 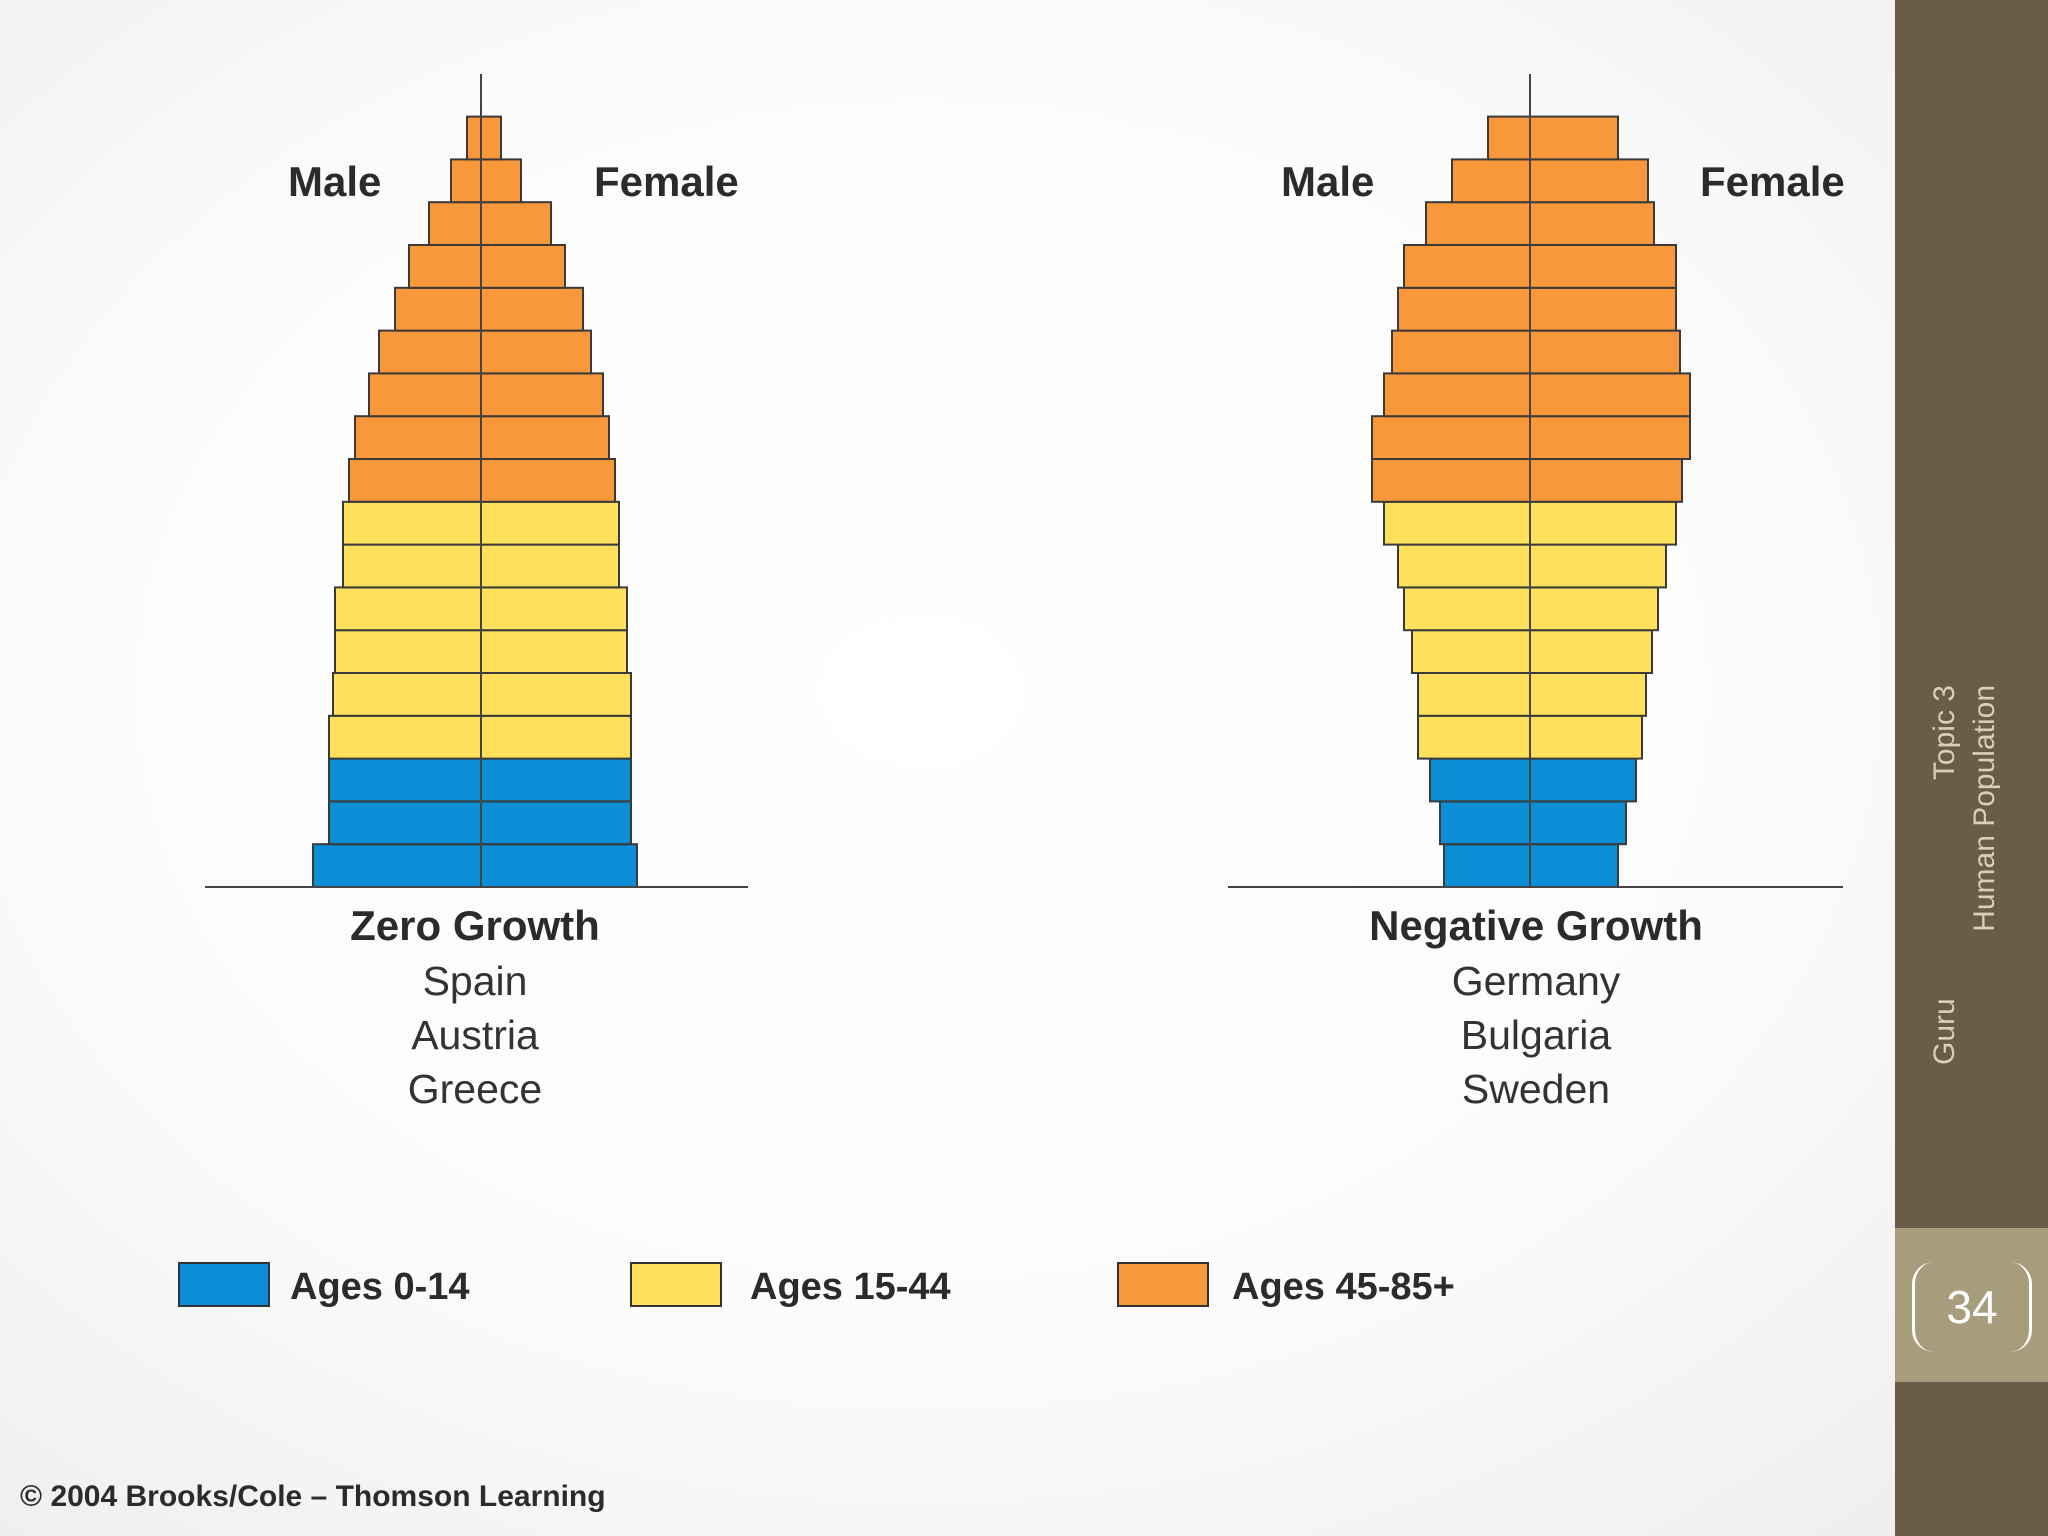 What do you see at coordinates (1536, 1035) in the screenshot?
I see `pyramid2-country-2: Bulgaria` at bounding box center [1536, 1035].